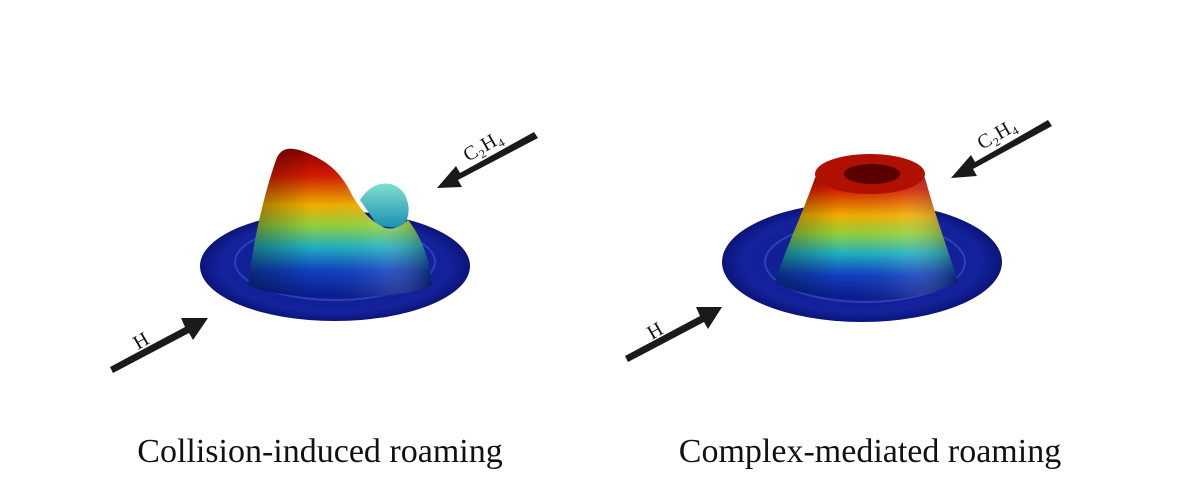  Describe the element at coordinates (872, 174) in the screenshot. I see `crater` at that location.